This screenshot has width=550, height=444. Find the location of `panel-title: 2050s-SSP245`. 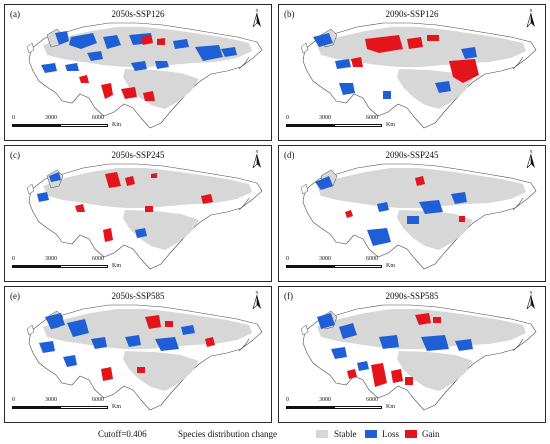

panel-title: 2050s-SSP245 is located at coordinates (138, 155).